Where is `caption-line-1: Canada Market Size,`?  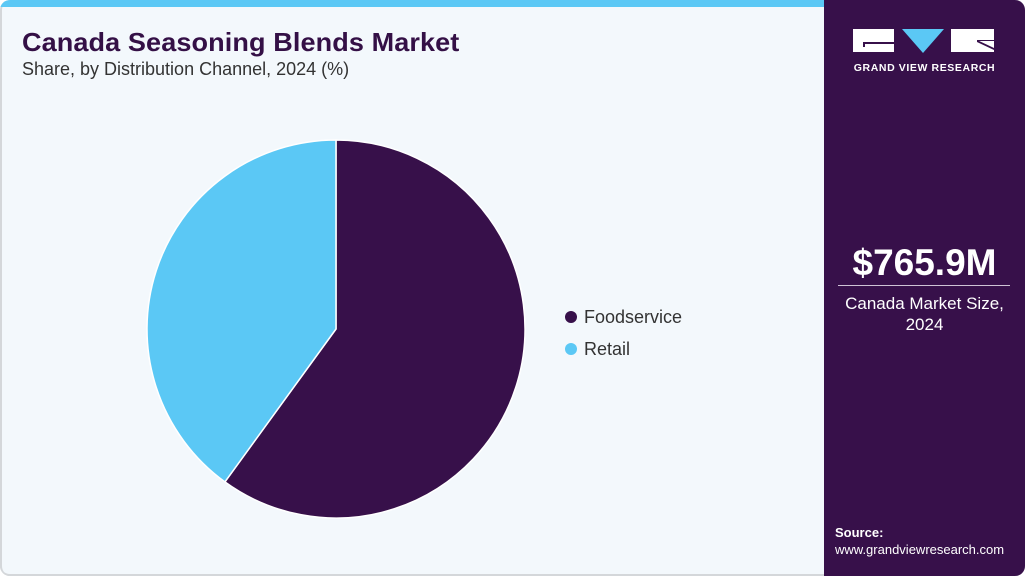
caption-line-1: Canada Market Size, is located at coordinates (924, 303).